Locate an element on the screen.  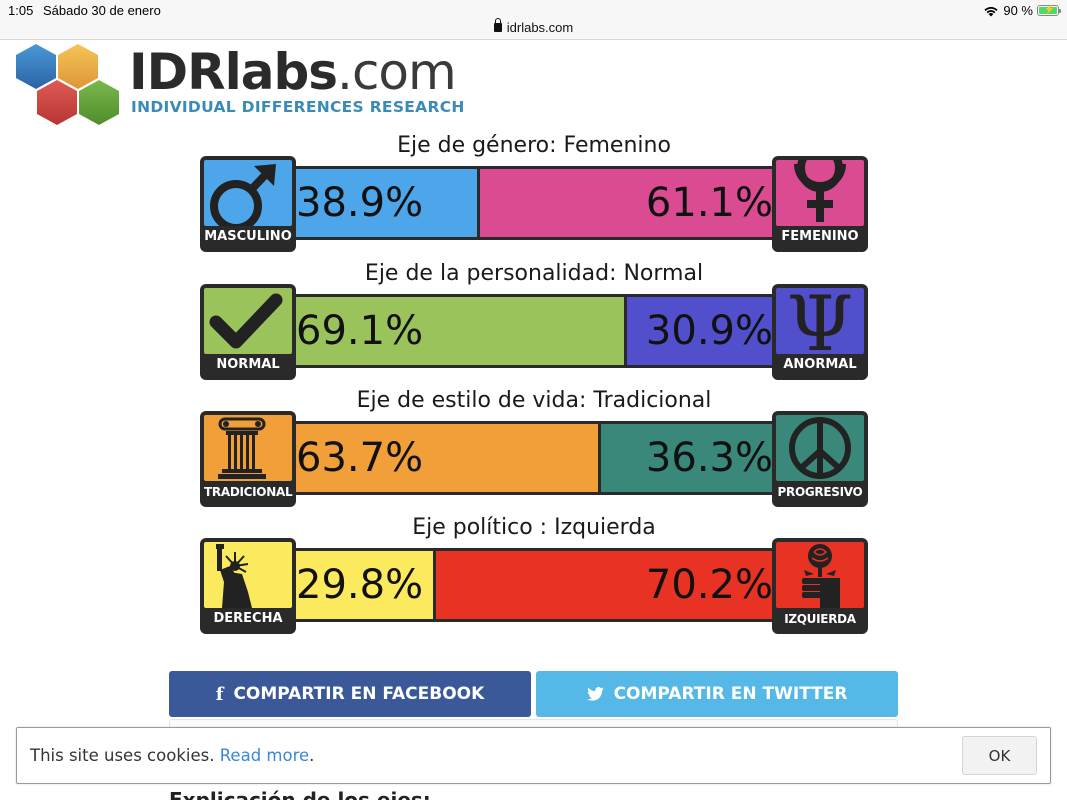
masculino-badge: MASCULINO is located at coordinates (248, 204).